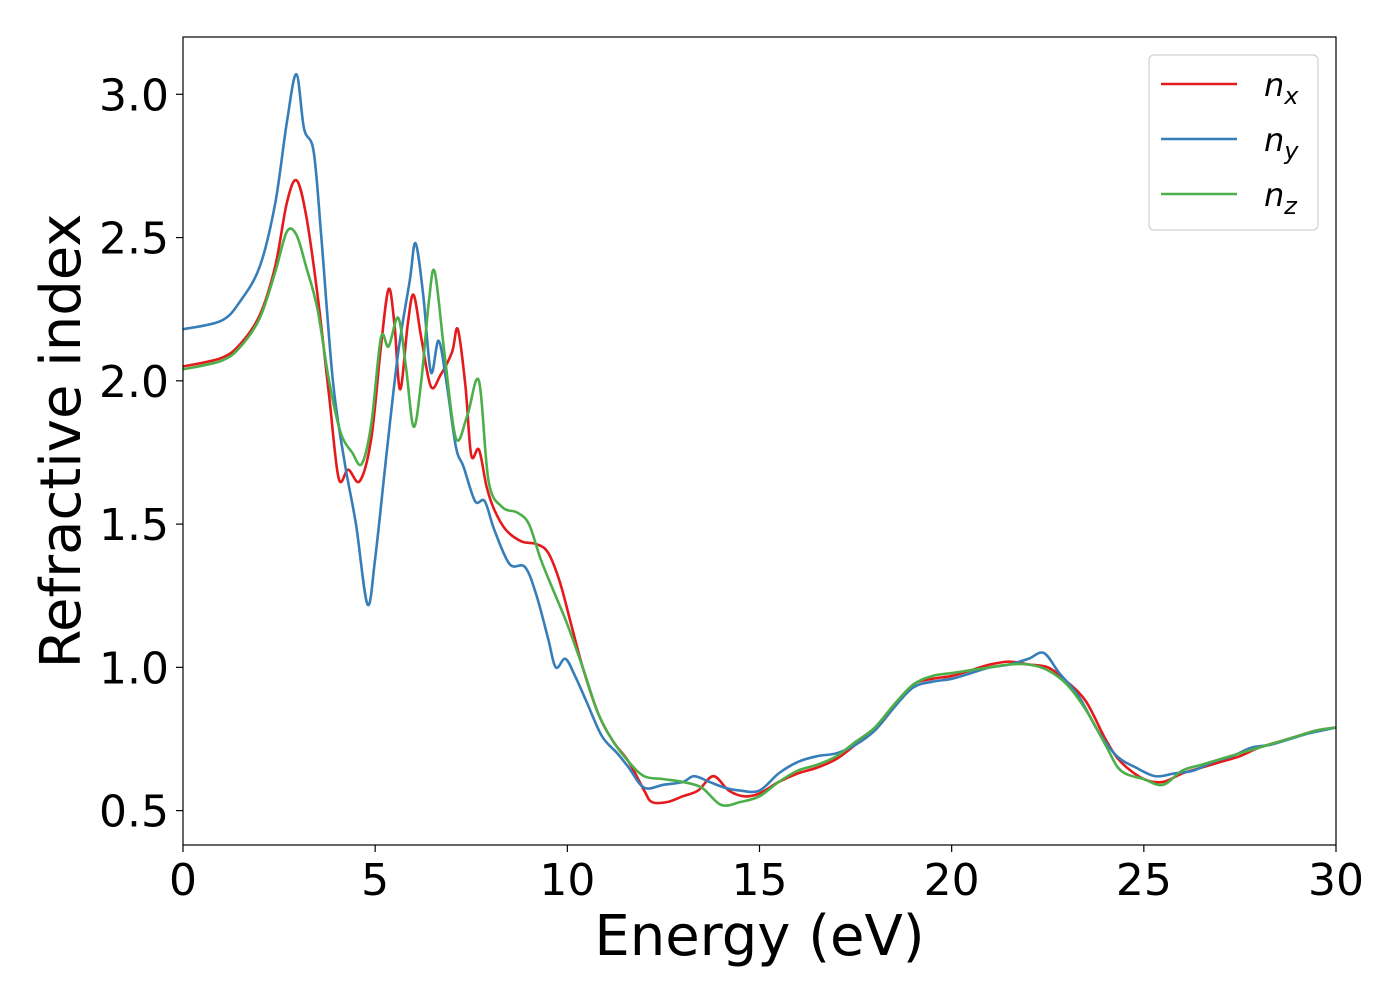  What do you see at coordinates (141, 454) in the screenshot?
I see `y-axis: 0.5 1.0 1.5 2.0 2.5 3.0` at bounding box center [141, 454].